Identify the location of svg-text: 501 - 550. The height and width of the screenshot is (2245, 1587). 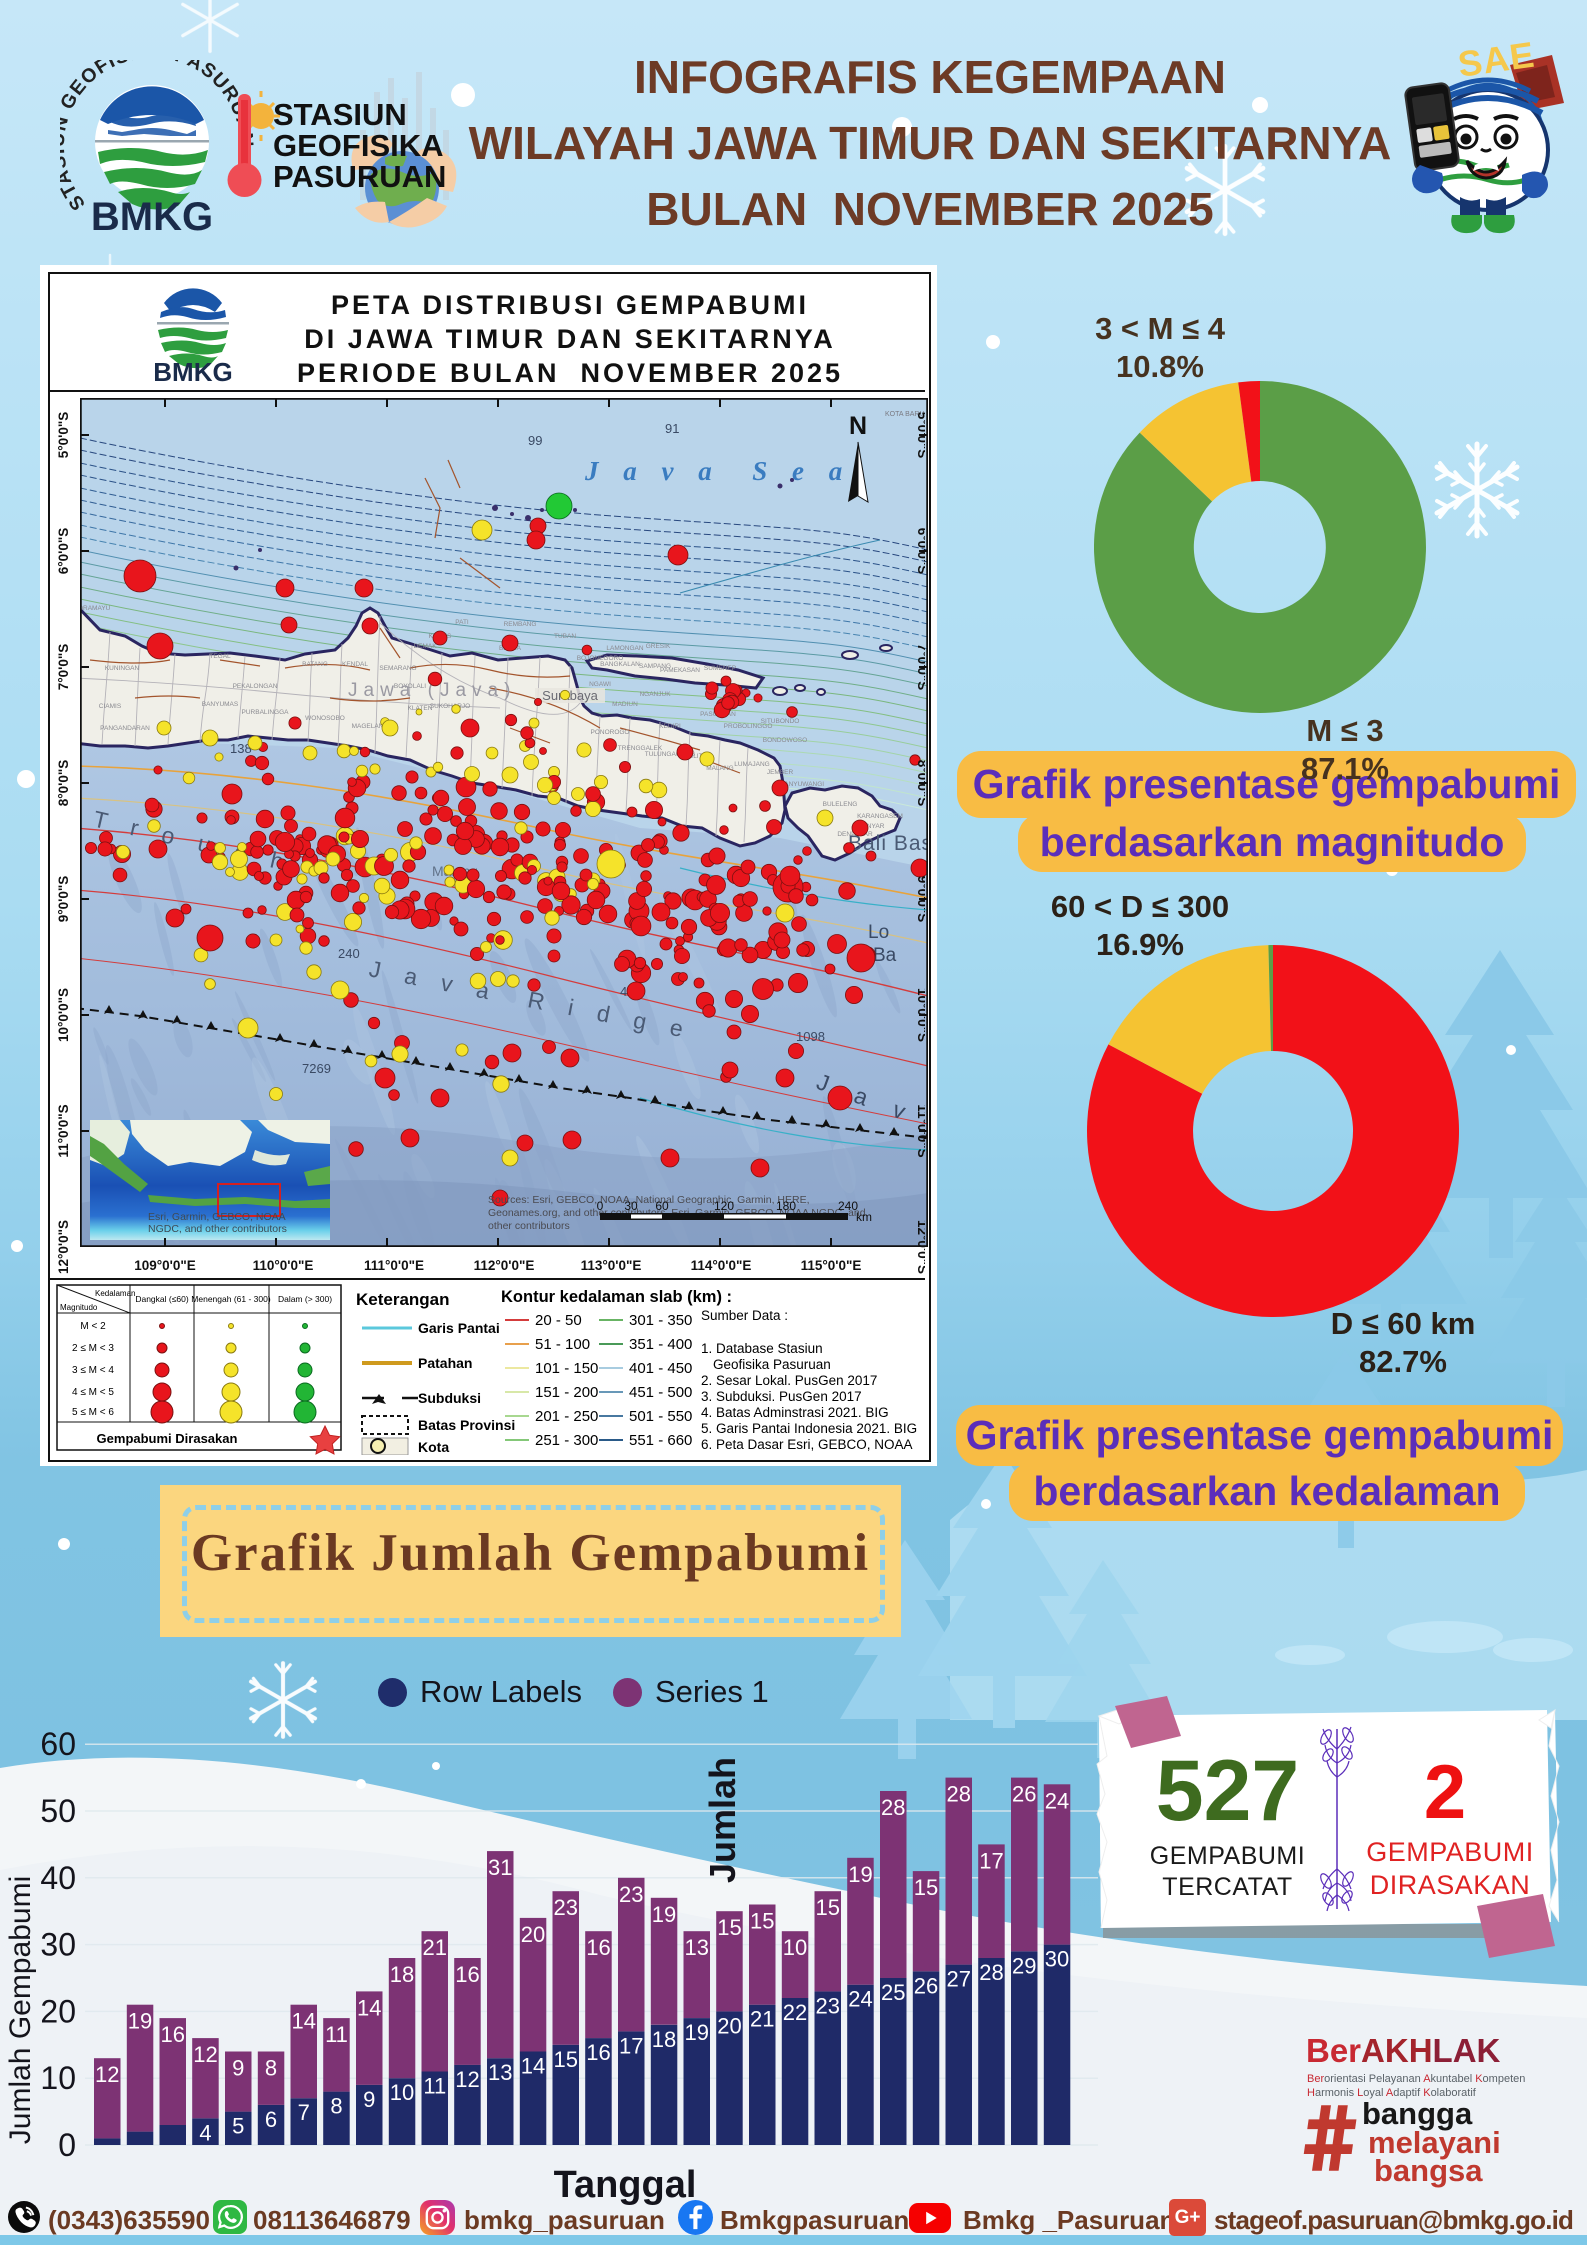
(660, 1416).